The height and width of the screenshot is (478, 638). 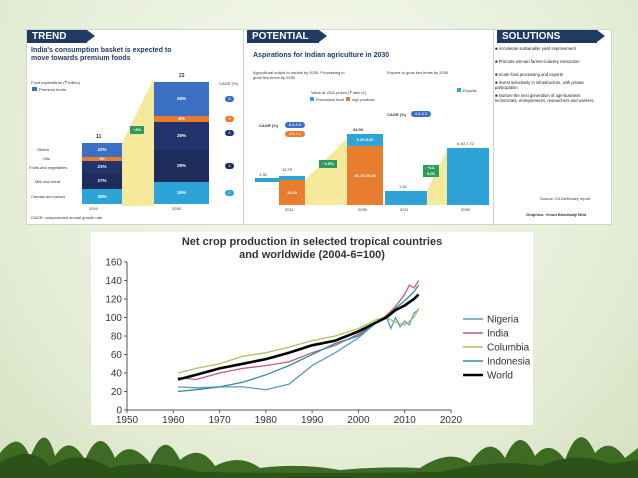 What do you see at coordinates (465, 143) in the screenshot?
I see `val-2030-exports: 6.40-7.72` at bounding box center [465, 143].